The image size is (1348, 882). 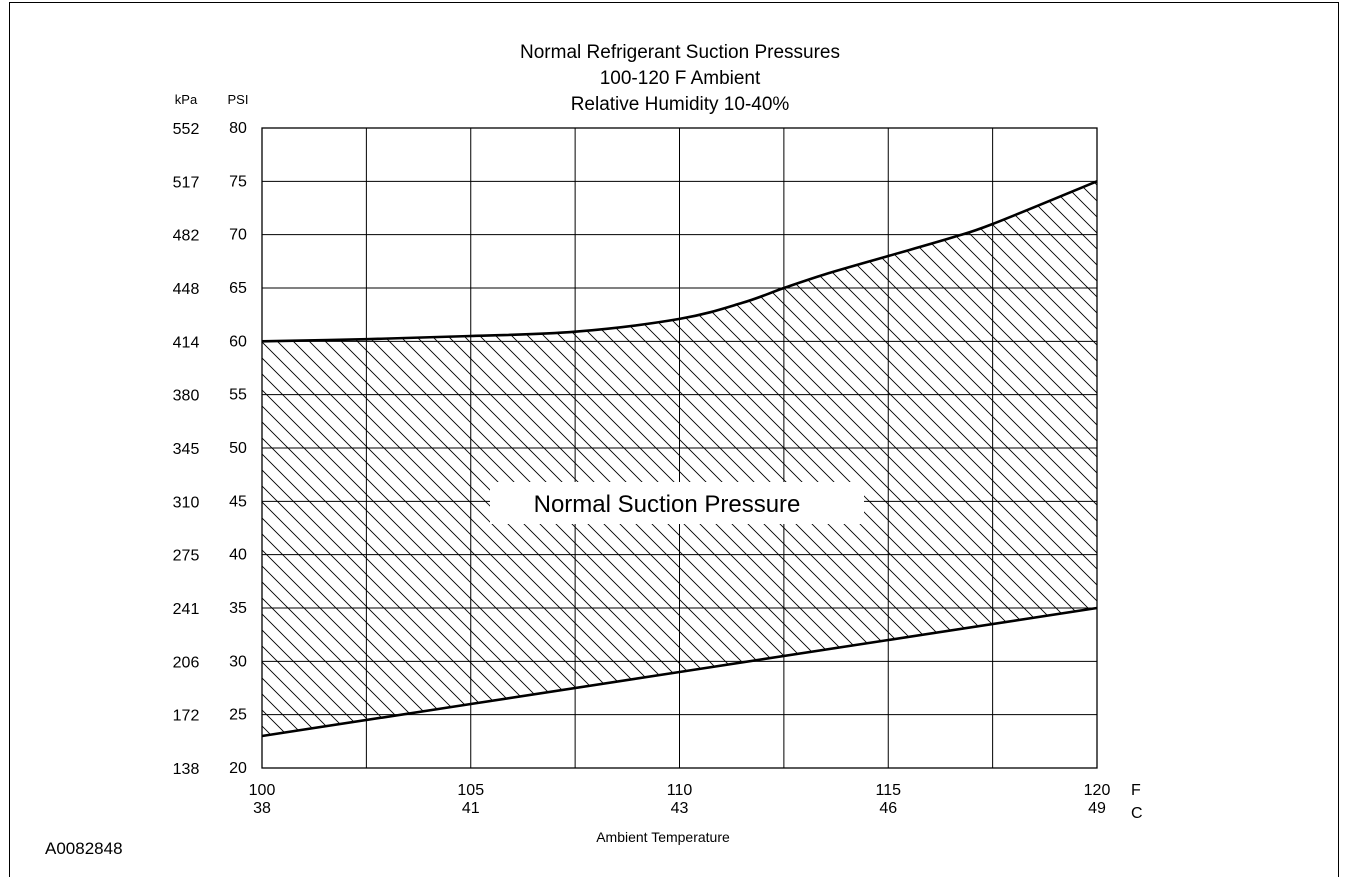 I want to click on kpa-tick-label: 310, so click(x=186, y=502).